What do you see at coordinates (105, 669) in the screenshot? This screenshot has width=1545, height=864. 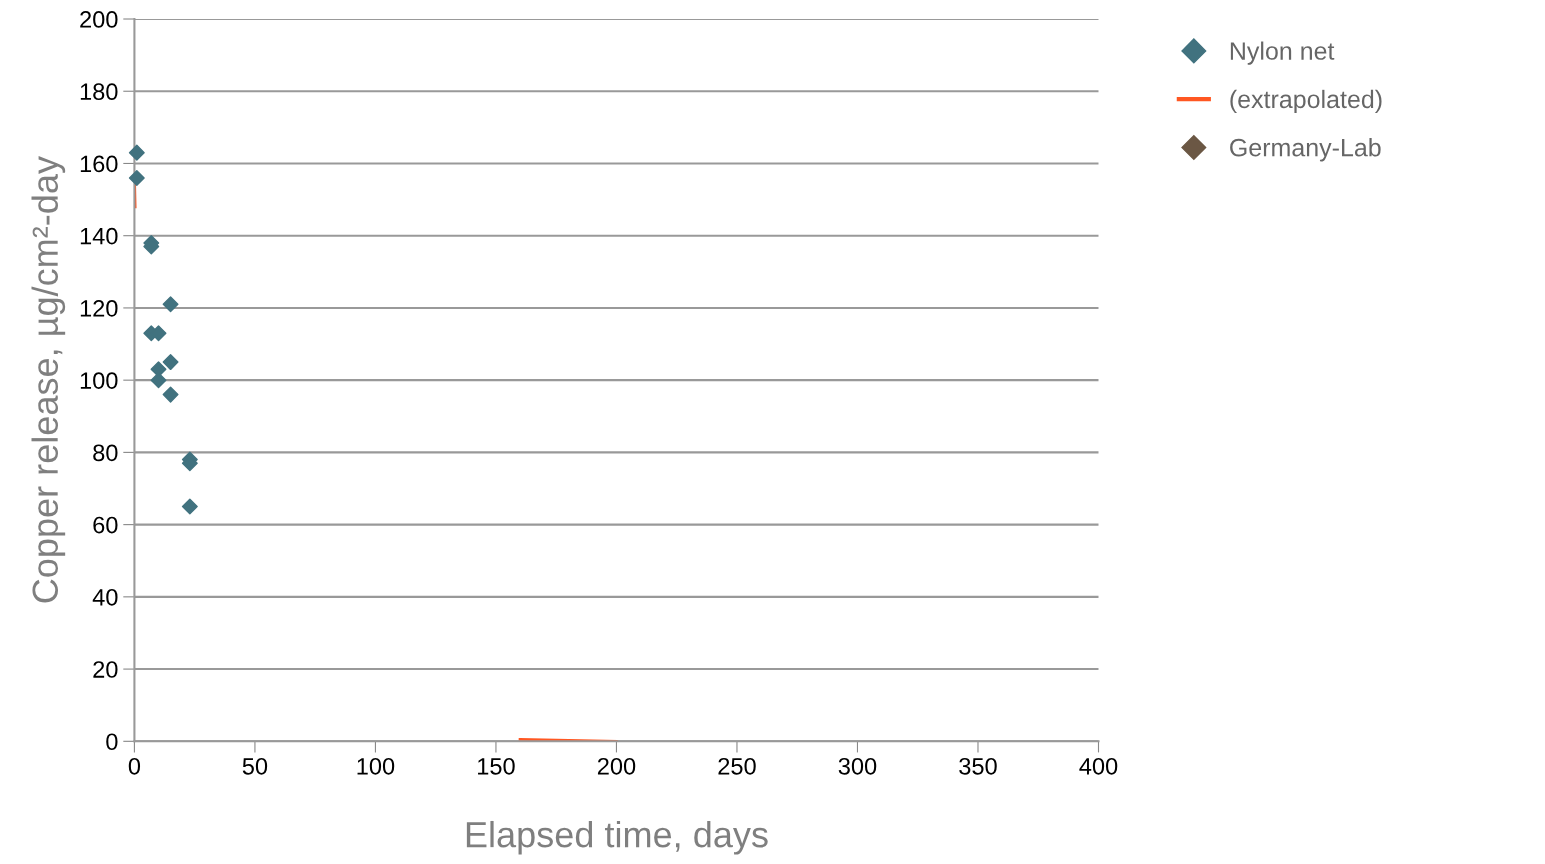 I see `y-tick-label: 20` at bounding box center [105, 669].